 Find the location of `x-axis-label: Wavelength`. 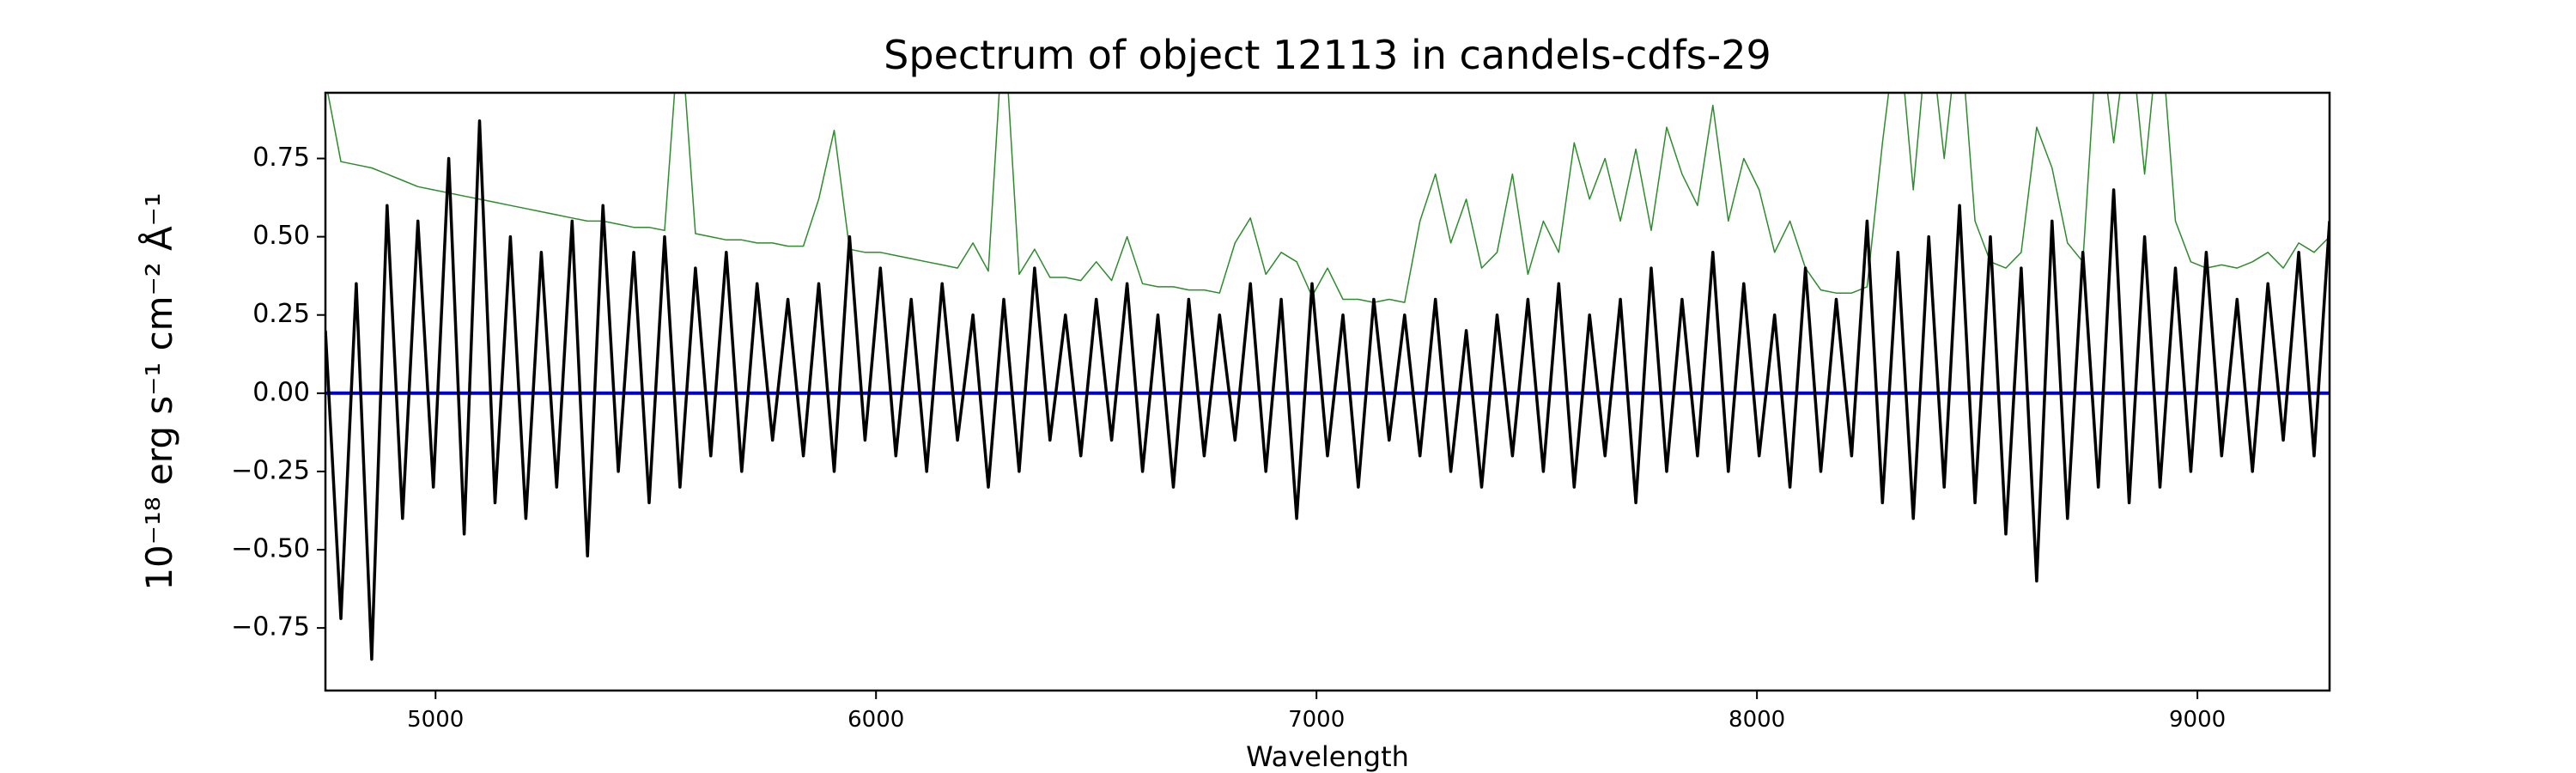

x-axis-label: Wavelength is located at coordinates (1327, 756).